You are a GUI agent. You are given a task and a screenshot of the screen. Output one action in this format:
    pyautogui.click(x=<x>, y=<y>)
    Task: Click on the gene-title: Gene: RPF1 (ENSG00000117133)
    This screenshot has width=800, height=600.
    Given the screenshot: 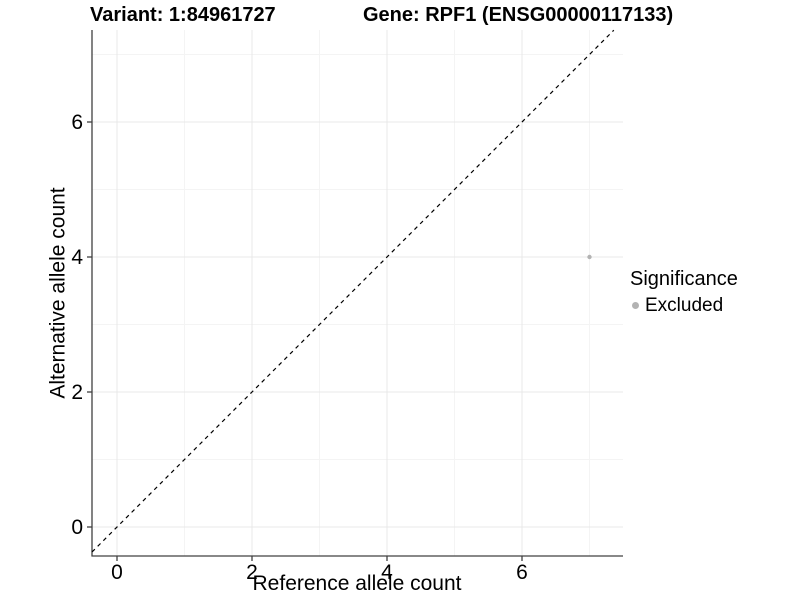 What is the action you would take?
    pyautogui.click(x=518, y=15)
    